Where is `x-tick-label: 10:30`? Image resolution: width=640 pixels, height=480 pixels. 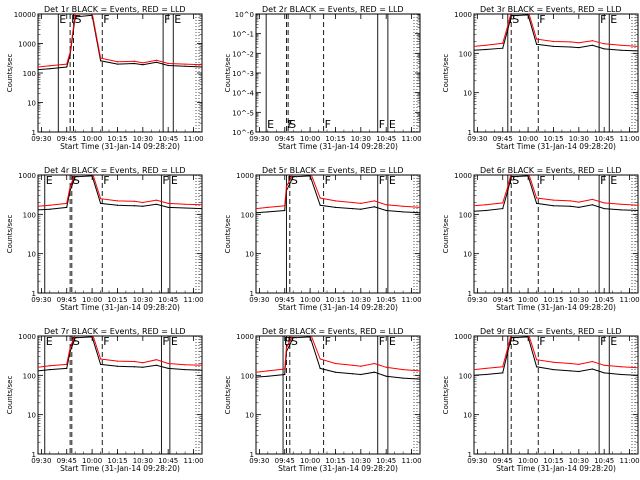 x-tick-label: 10:30 is located at coordinates (361, 461).